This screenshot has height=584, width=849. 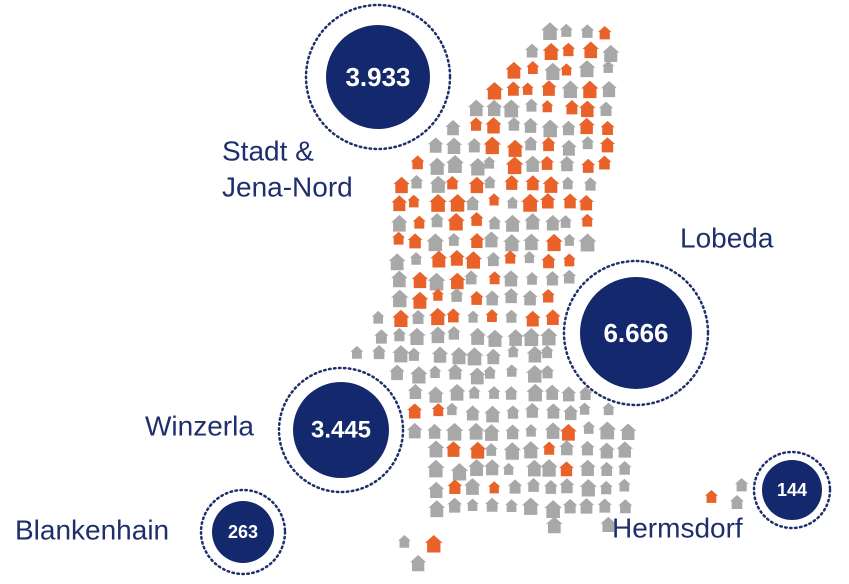 What do you see at coordinates (792, 490) in the screenshot?
I see `bubble-value: 144` at bounding box center [792, 490].